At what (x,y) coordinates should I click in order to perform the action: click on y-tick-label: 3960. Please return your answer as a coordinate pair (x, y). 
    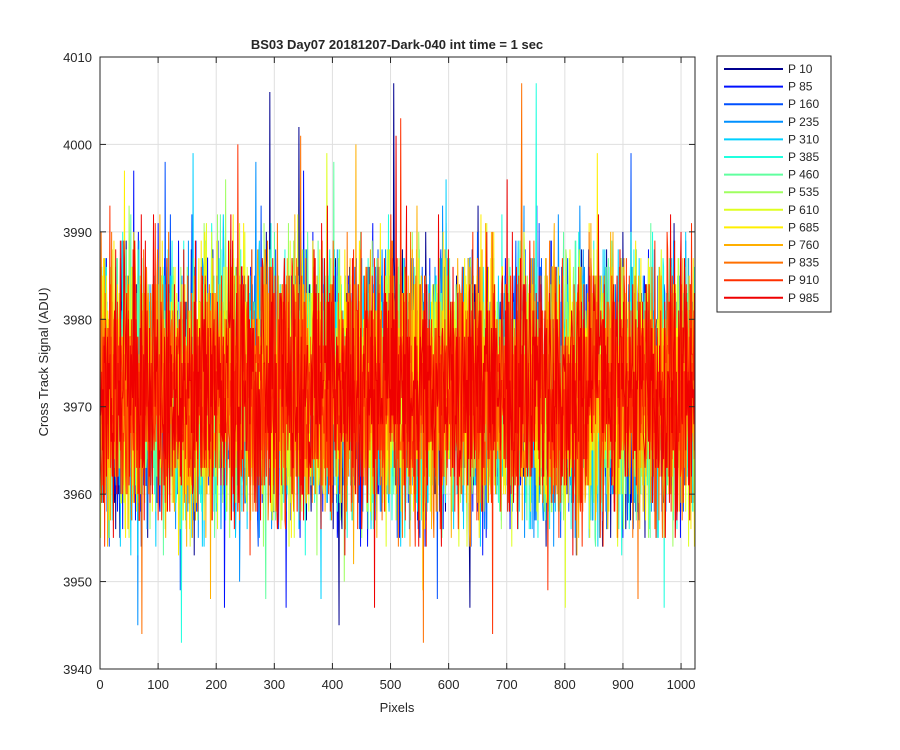
    Looking at the image, I should click on (77, 494).